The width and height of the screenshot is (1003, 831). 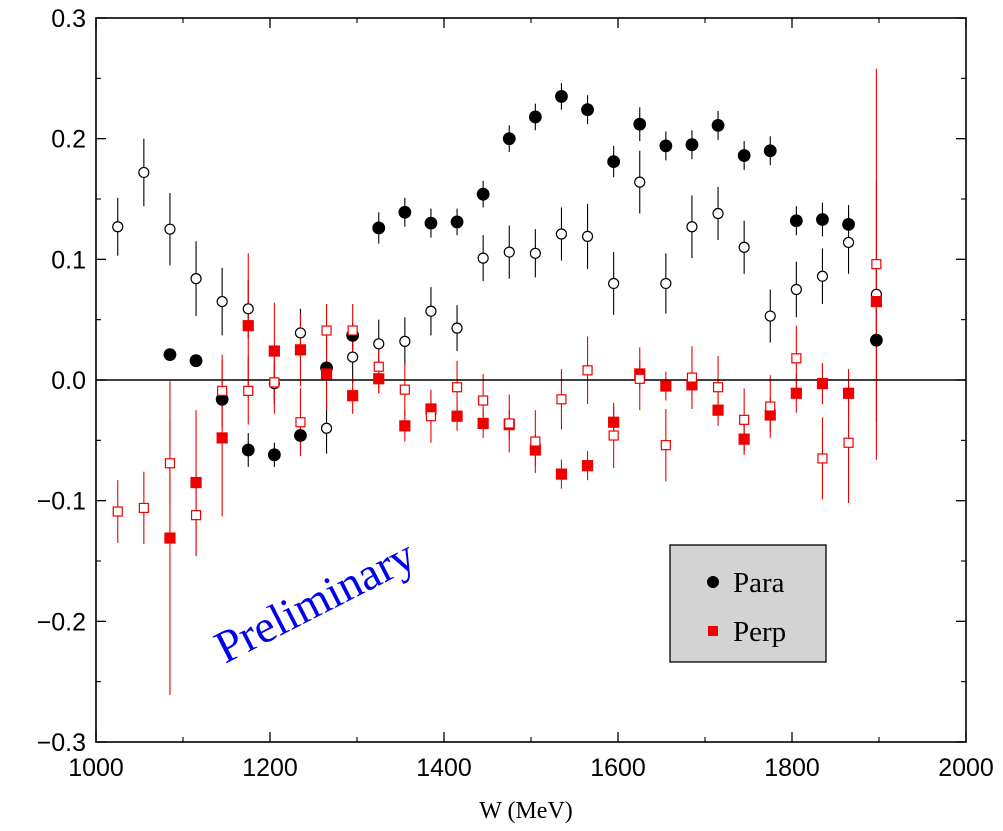 I want to click on legend-box, so click(x=748, y=603).